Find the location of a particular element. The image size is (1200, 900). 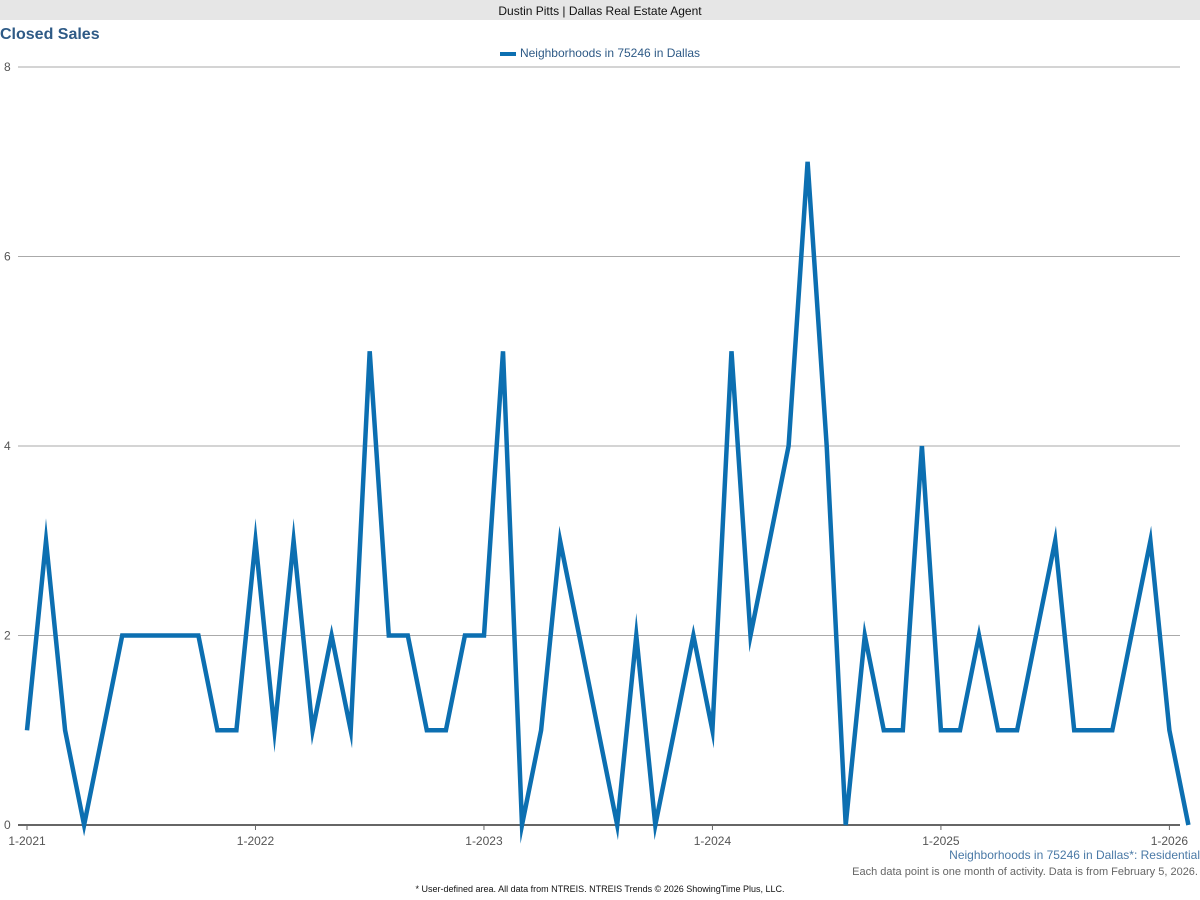

y-tick-label: 8 is located at coordinates (7, 67).